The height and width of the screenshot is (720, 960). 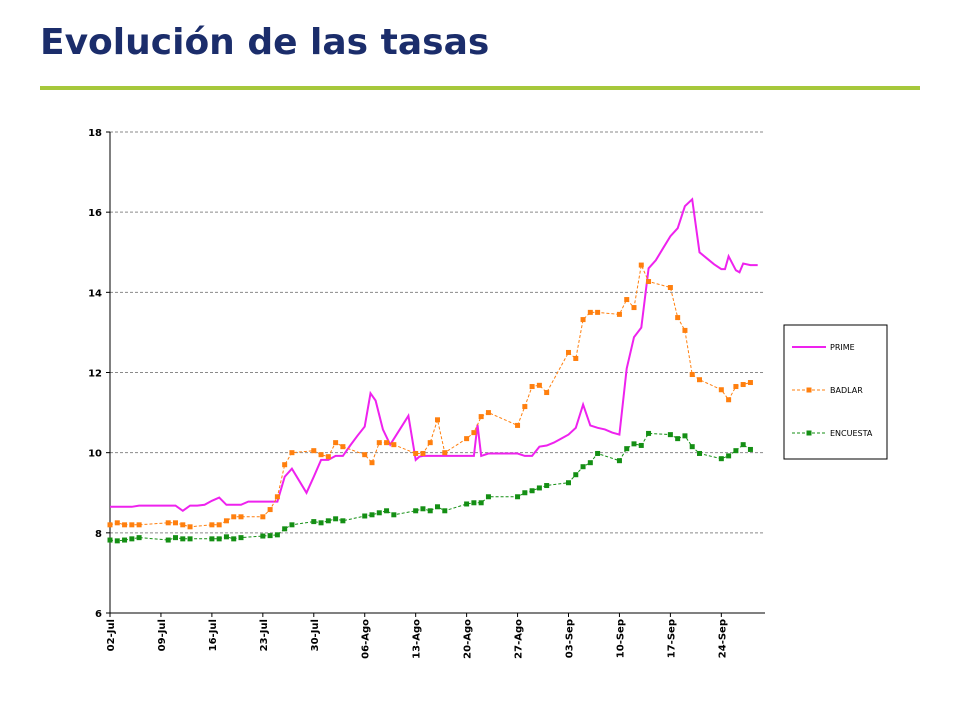 I want to click on legend-label-encuesta: ENCUESTA, so click(x=851, y=433).